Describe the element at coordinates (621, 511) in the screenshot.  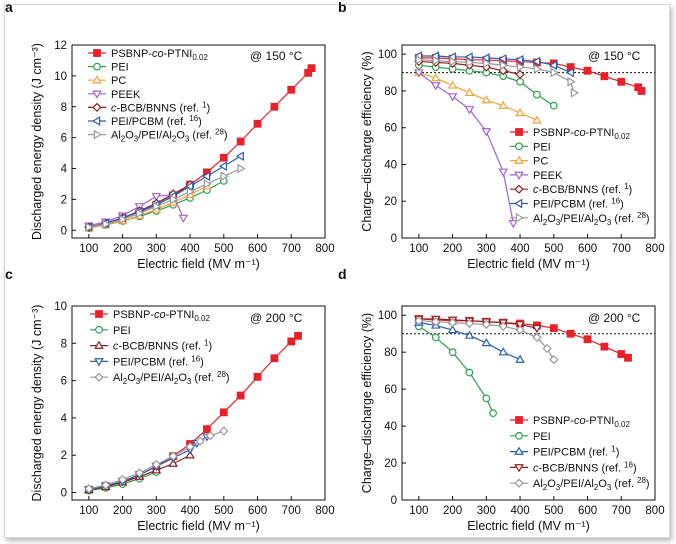
I see `x-tick-label: 700` at that location.